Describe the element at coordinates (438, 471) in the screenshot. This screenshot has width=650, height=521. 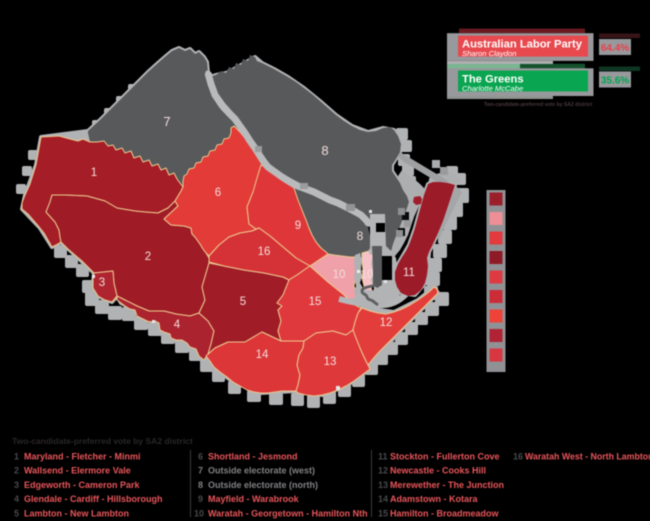
I see `svg-text: Newcastle - Cooks Hill` at that location.